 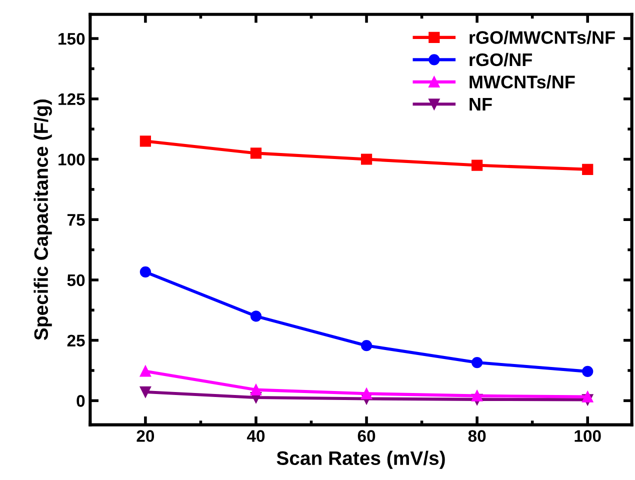 What do you see at coordinates (255, 436) in the screenshot?
I see `x-tick-label: 40` at bounding box center [255, 436].